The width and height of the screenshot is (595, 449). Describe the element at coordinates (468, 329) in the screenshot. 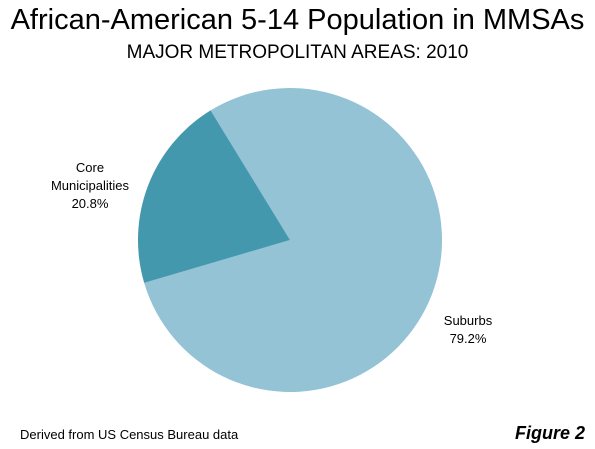

I see `slice-label: Suburbs 79.2%` at that location.